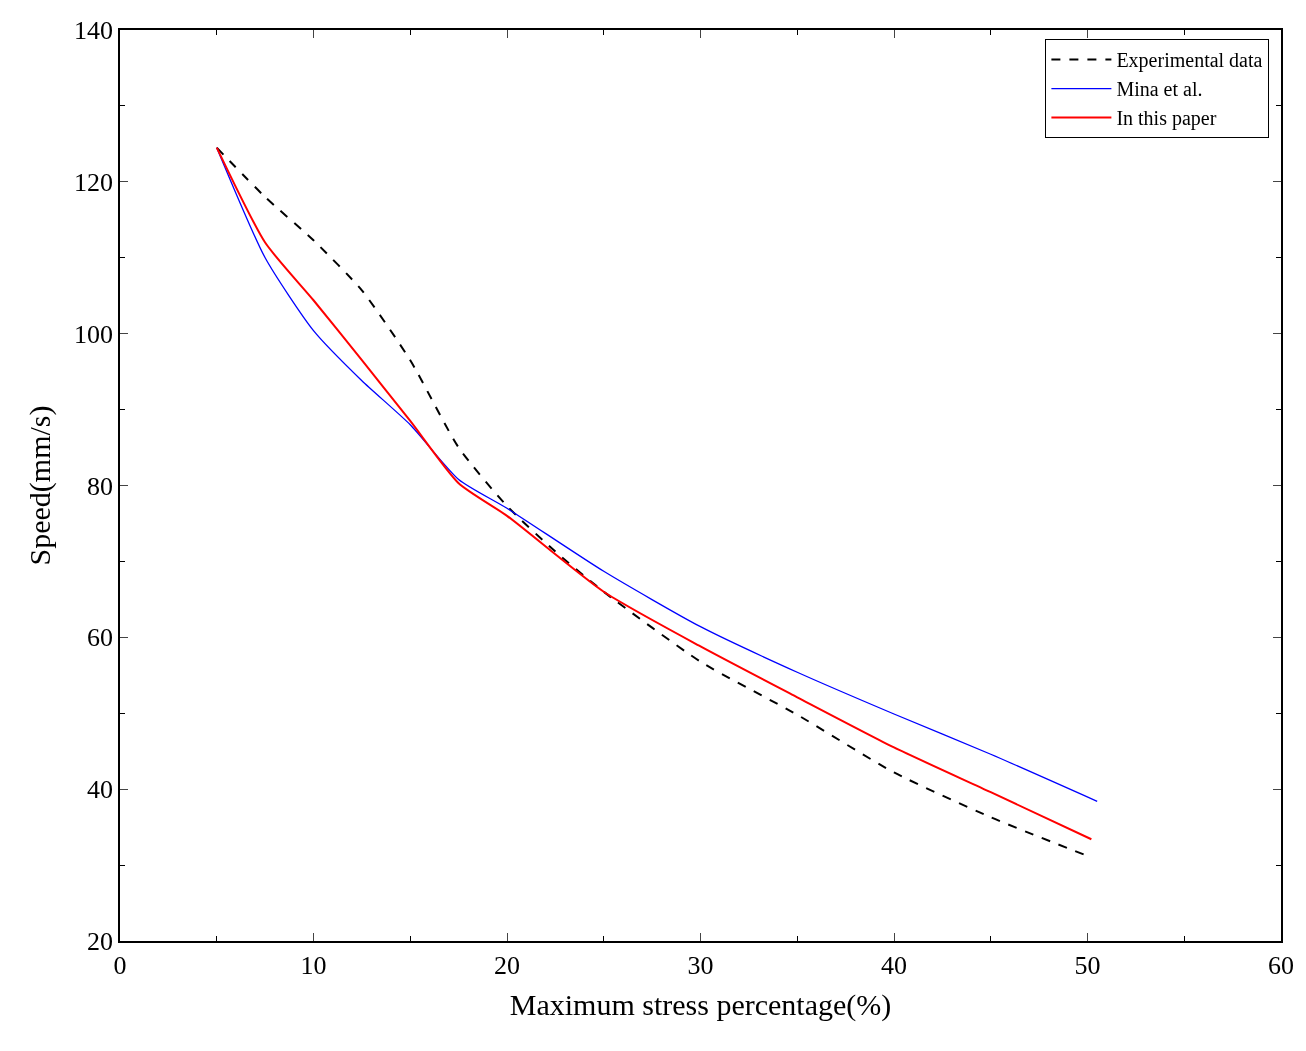  Describe the element at coordinates (120, 965) in the screenshot. I see `x-tick-label: 0` at that location.